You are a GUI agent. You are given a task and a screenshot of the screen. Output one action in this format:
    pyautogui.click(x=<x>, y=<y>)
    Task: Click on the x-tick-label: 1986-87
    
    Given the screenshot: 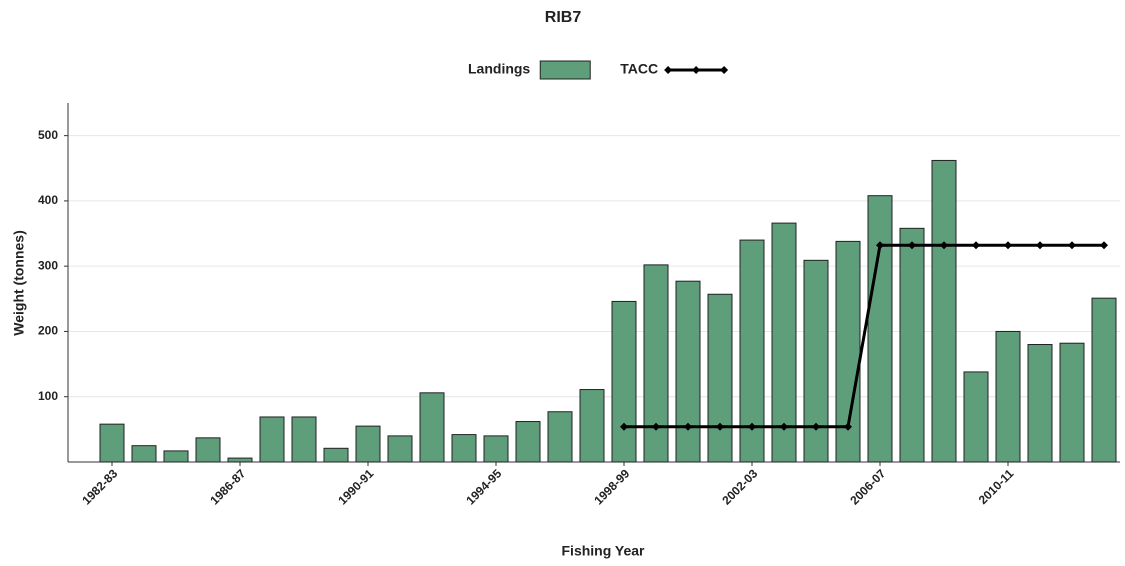 What is the action you would take?
    pyautogui.click(x=227, y=486)
    